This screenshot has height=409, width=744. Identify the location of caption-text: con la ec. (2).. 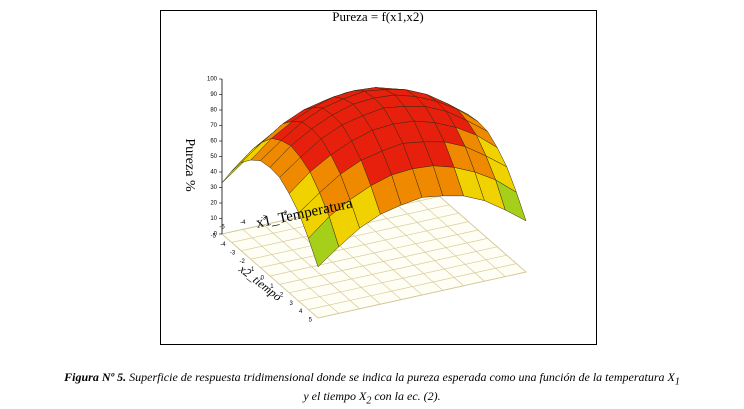
(407, 396).